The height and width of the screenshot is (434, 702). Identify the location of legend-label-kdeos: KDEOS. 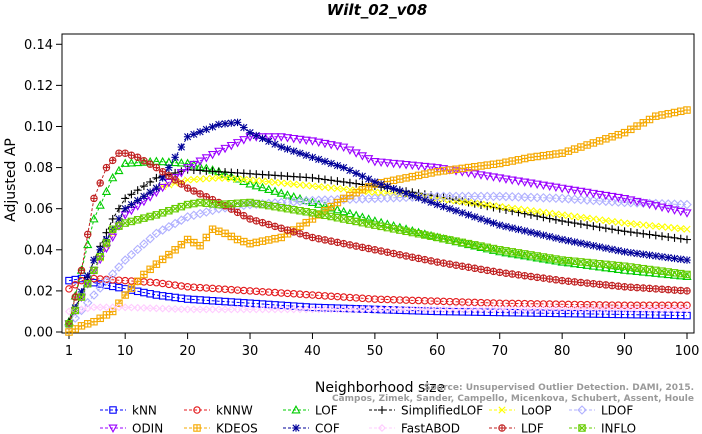
(237, 428).